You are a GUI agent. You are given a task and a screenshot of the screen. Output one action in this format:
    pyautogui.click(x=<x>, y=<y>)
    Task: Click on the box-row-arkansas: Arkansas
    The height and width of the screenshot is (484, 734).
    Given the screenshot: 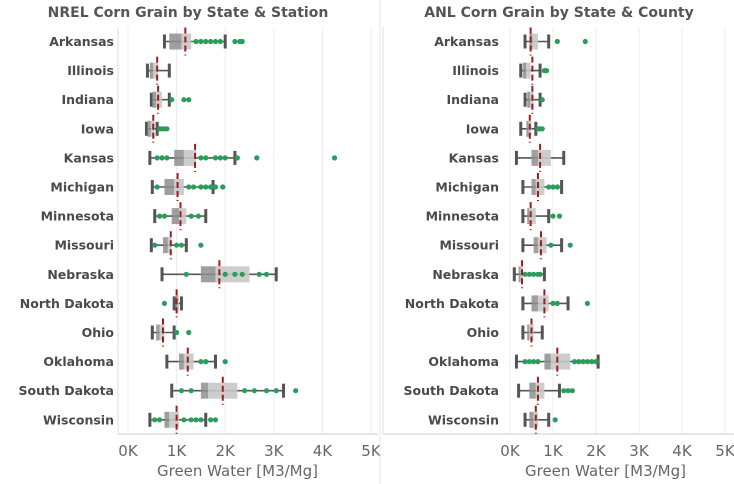 What is the action you would take?
    pyautogui.click(x=147, y=41)
    